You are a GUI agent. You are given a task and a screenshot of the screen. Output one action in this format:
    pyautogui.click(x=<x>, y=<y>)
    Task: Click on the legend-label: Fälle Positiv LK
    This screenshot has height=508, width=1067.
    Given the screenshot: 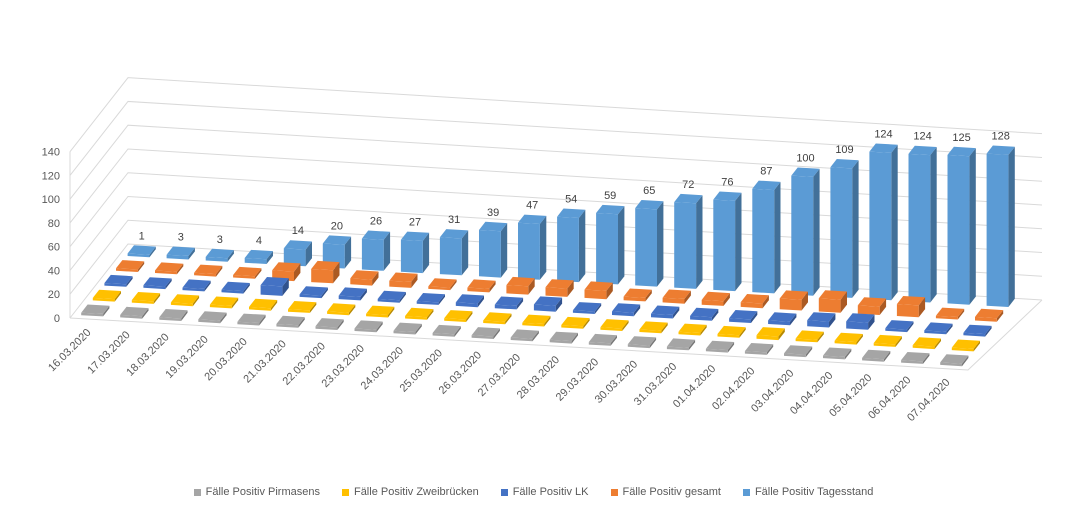 What is the action you would take?
    pyautogui.click(x=550, y=492)
    